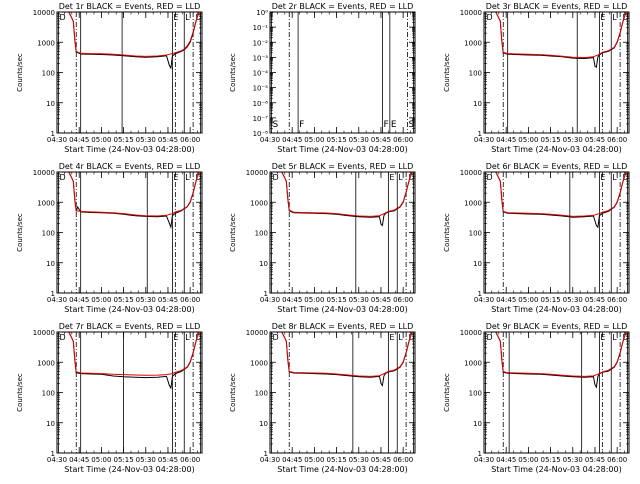 This screenshot has width=640, height=484. Describe the element at coordinates (261, 43) in the screenshot. I see `y-tick-label: 10⁻²` at that location.